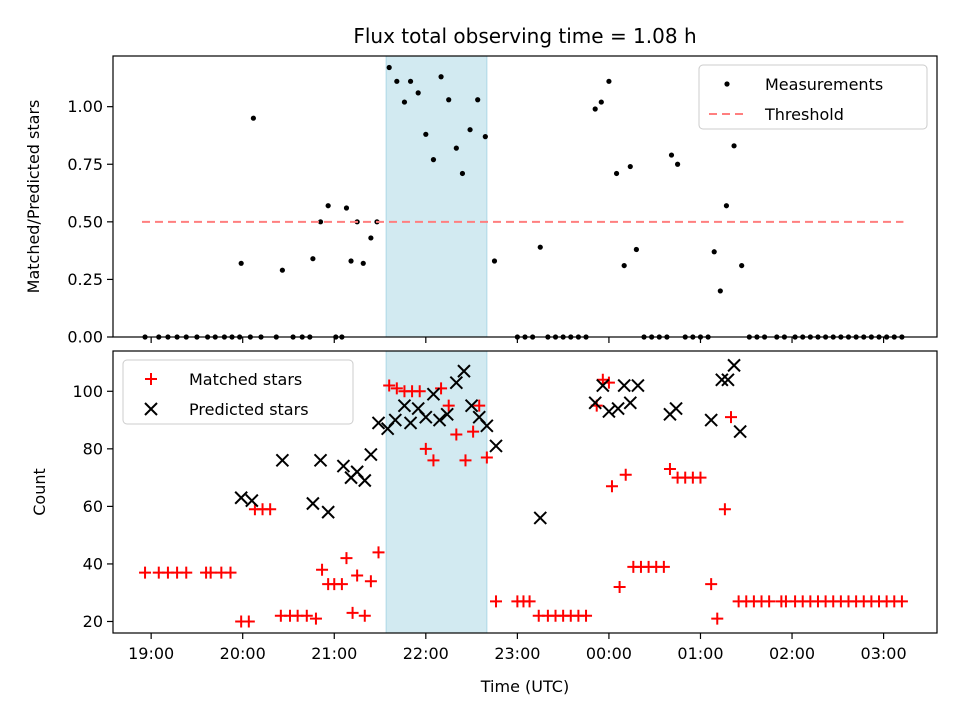 Image resolution: width=960 pixels, height=725 pixels. I want to click on x-tick-label: 03:00, so click(884, 653).